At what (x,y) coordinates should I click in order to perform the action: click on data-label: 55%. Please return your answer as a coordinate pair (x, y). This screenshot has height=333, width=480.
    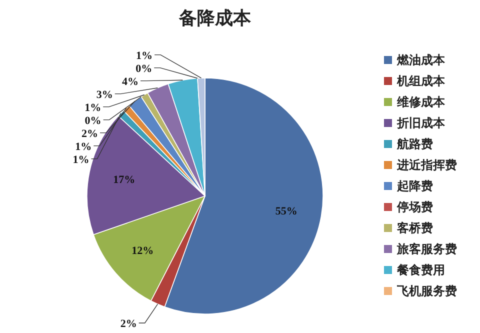
    Looking at the image, I should click on (286, 211).